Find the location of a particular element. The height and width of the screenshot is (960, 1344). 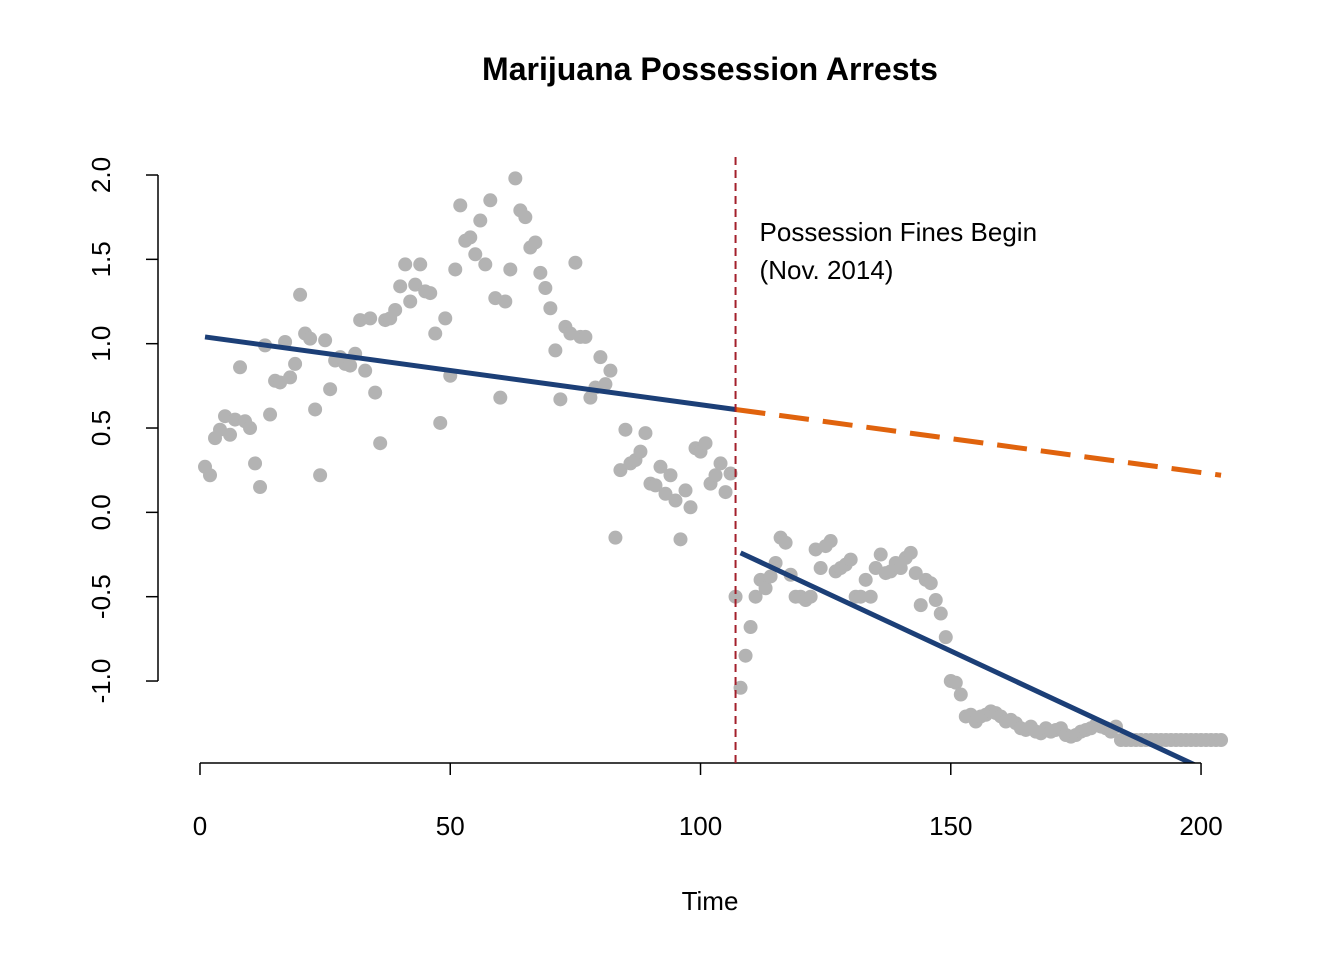

y-tick-label: -1.0 is located at coordinates (101, 681).